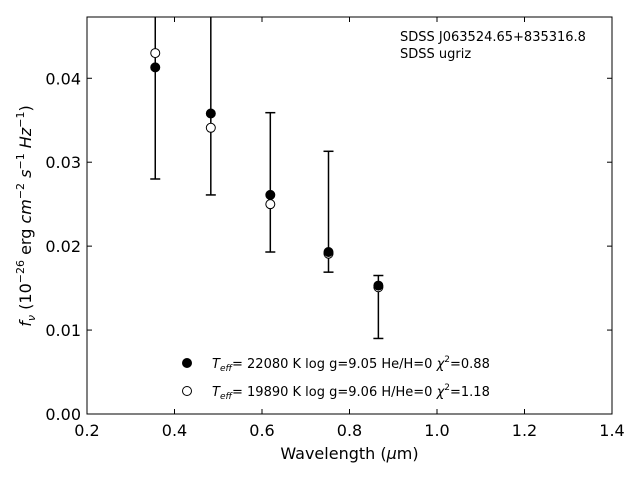 Image resolution: width=640 pixels, height=480 pixels. Describe the element at coordinates (86, 430) in the screenshot. I see `x-tick-label: 0.2` at that location.